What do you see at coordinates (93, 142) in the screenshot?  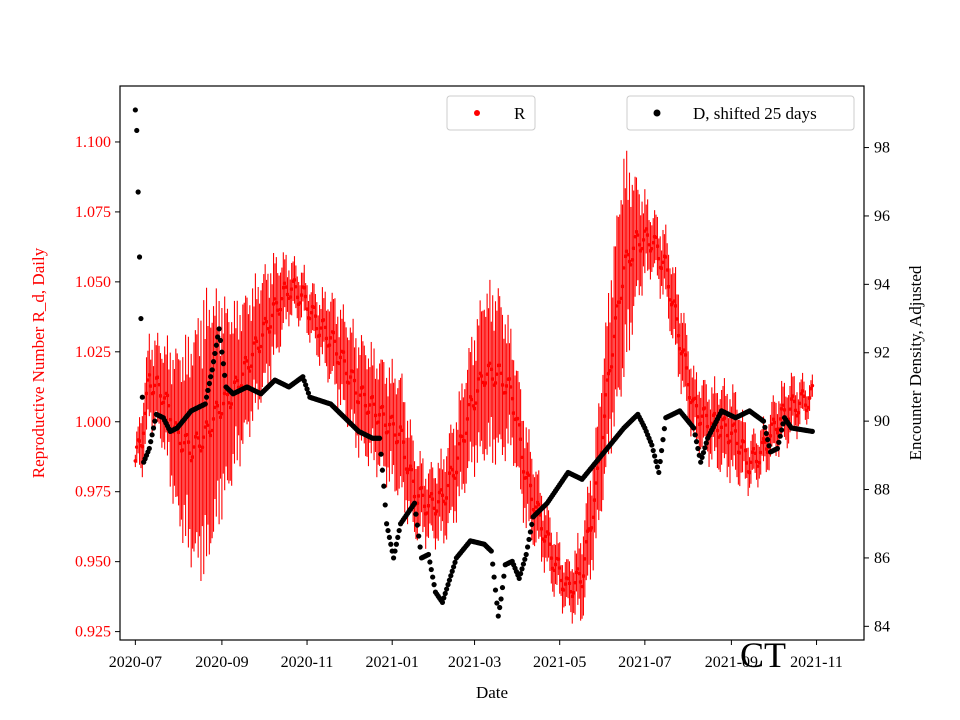 I see `y-left-tick-label-7: 1.100` at bounding box center [93, 142].